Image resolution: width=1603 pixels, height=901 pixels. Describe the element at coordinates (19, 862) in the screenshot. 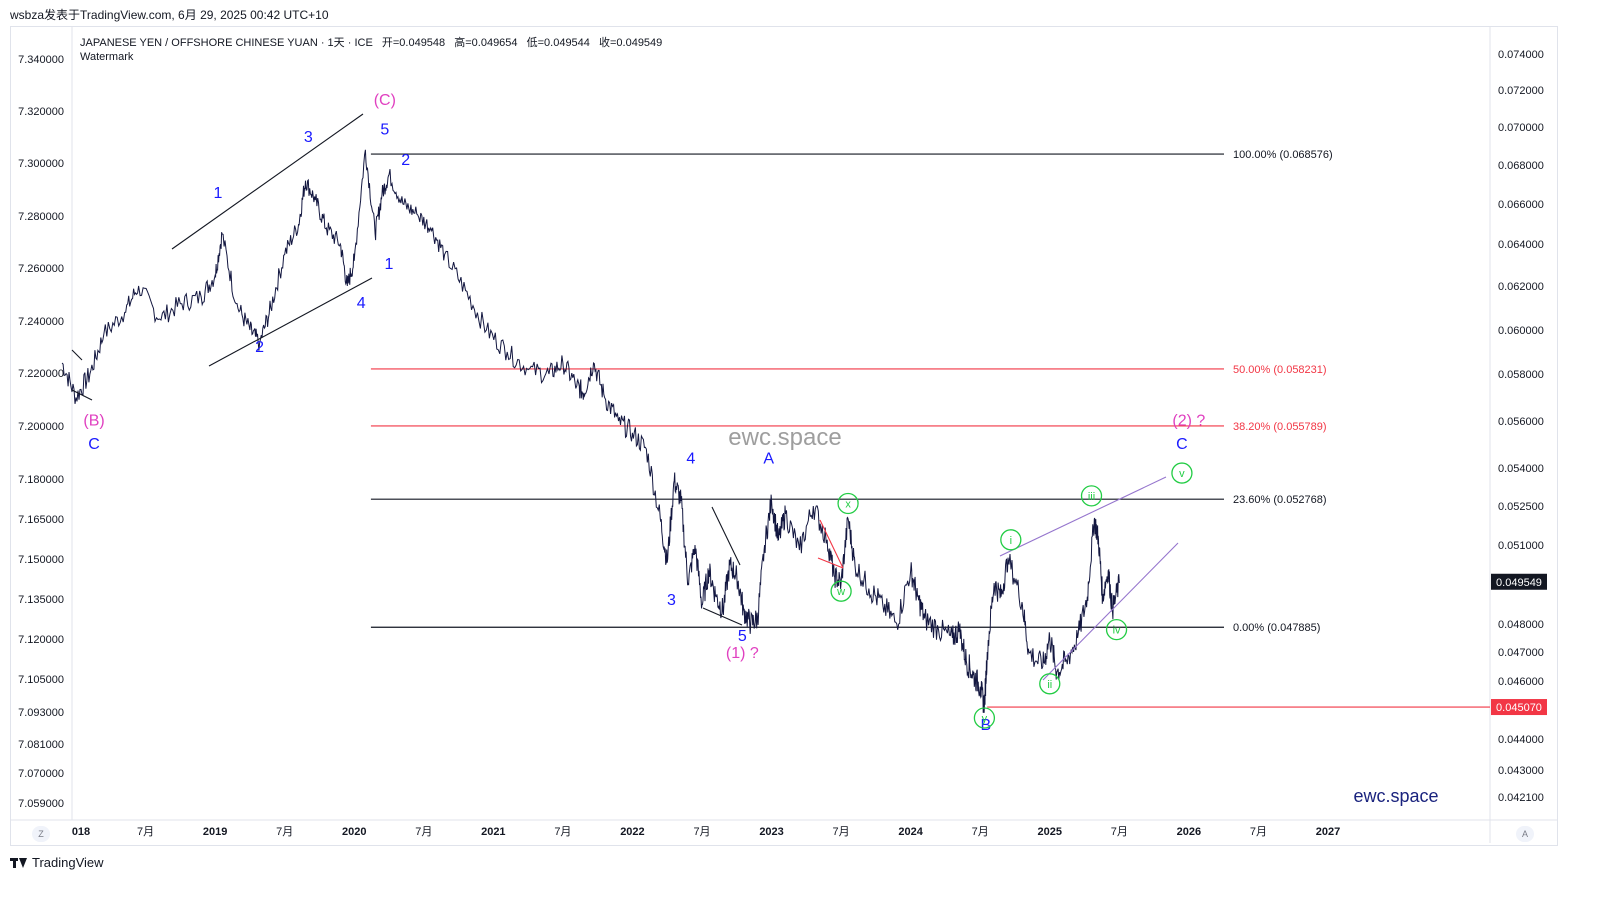

I see `tradingview-logo-icon` at that location.